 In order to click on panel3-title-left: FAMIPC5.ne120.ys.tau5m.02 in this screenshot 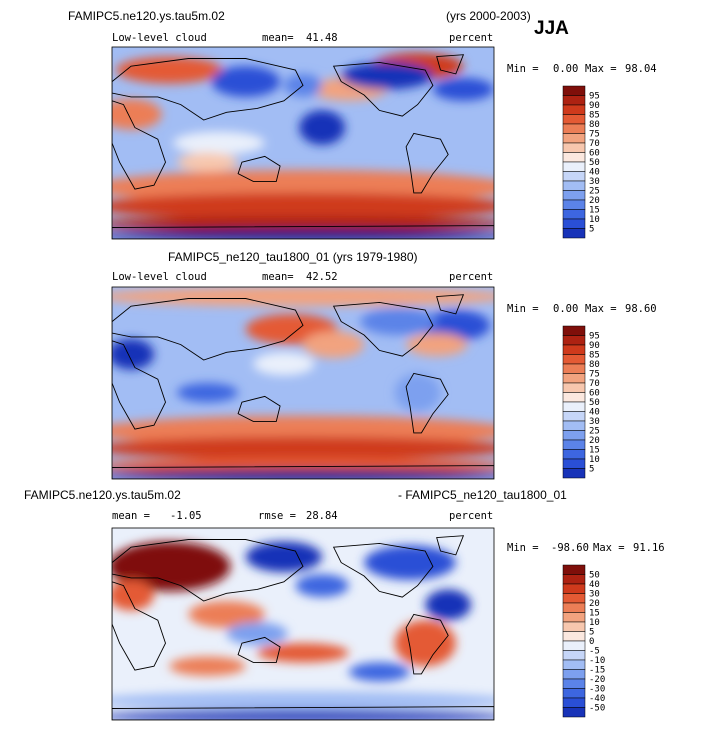, I will do `click(102, 495)`.